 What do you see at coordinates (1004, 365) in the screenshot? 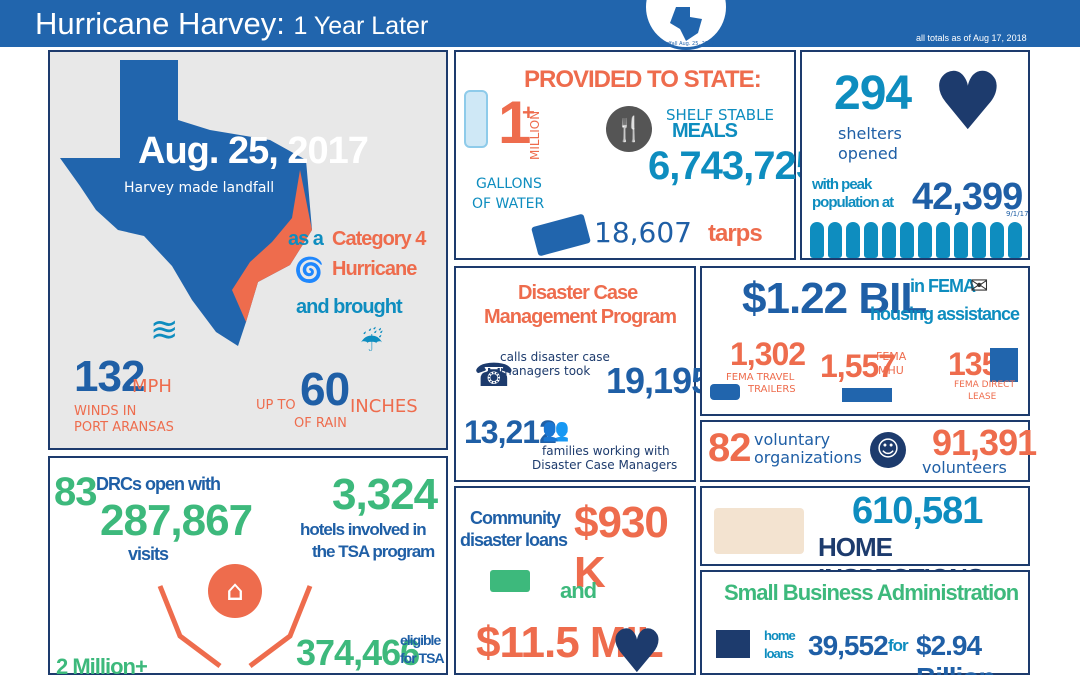
I see `building-icon` at bounding box center [1004, 365].